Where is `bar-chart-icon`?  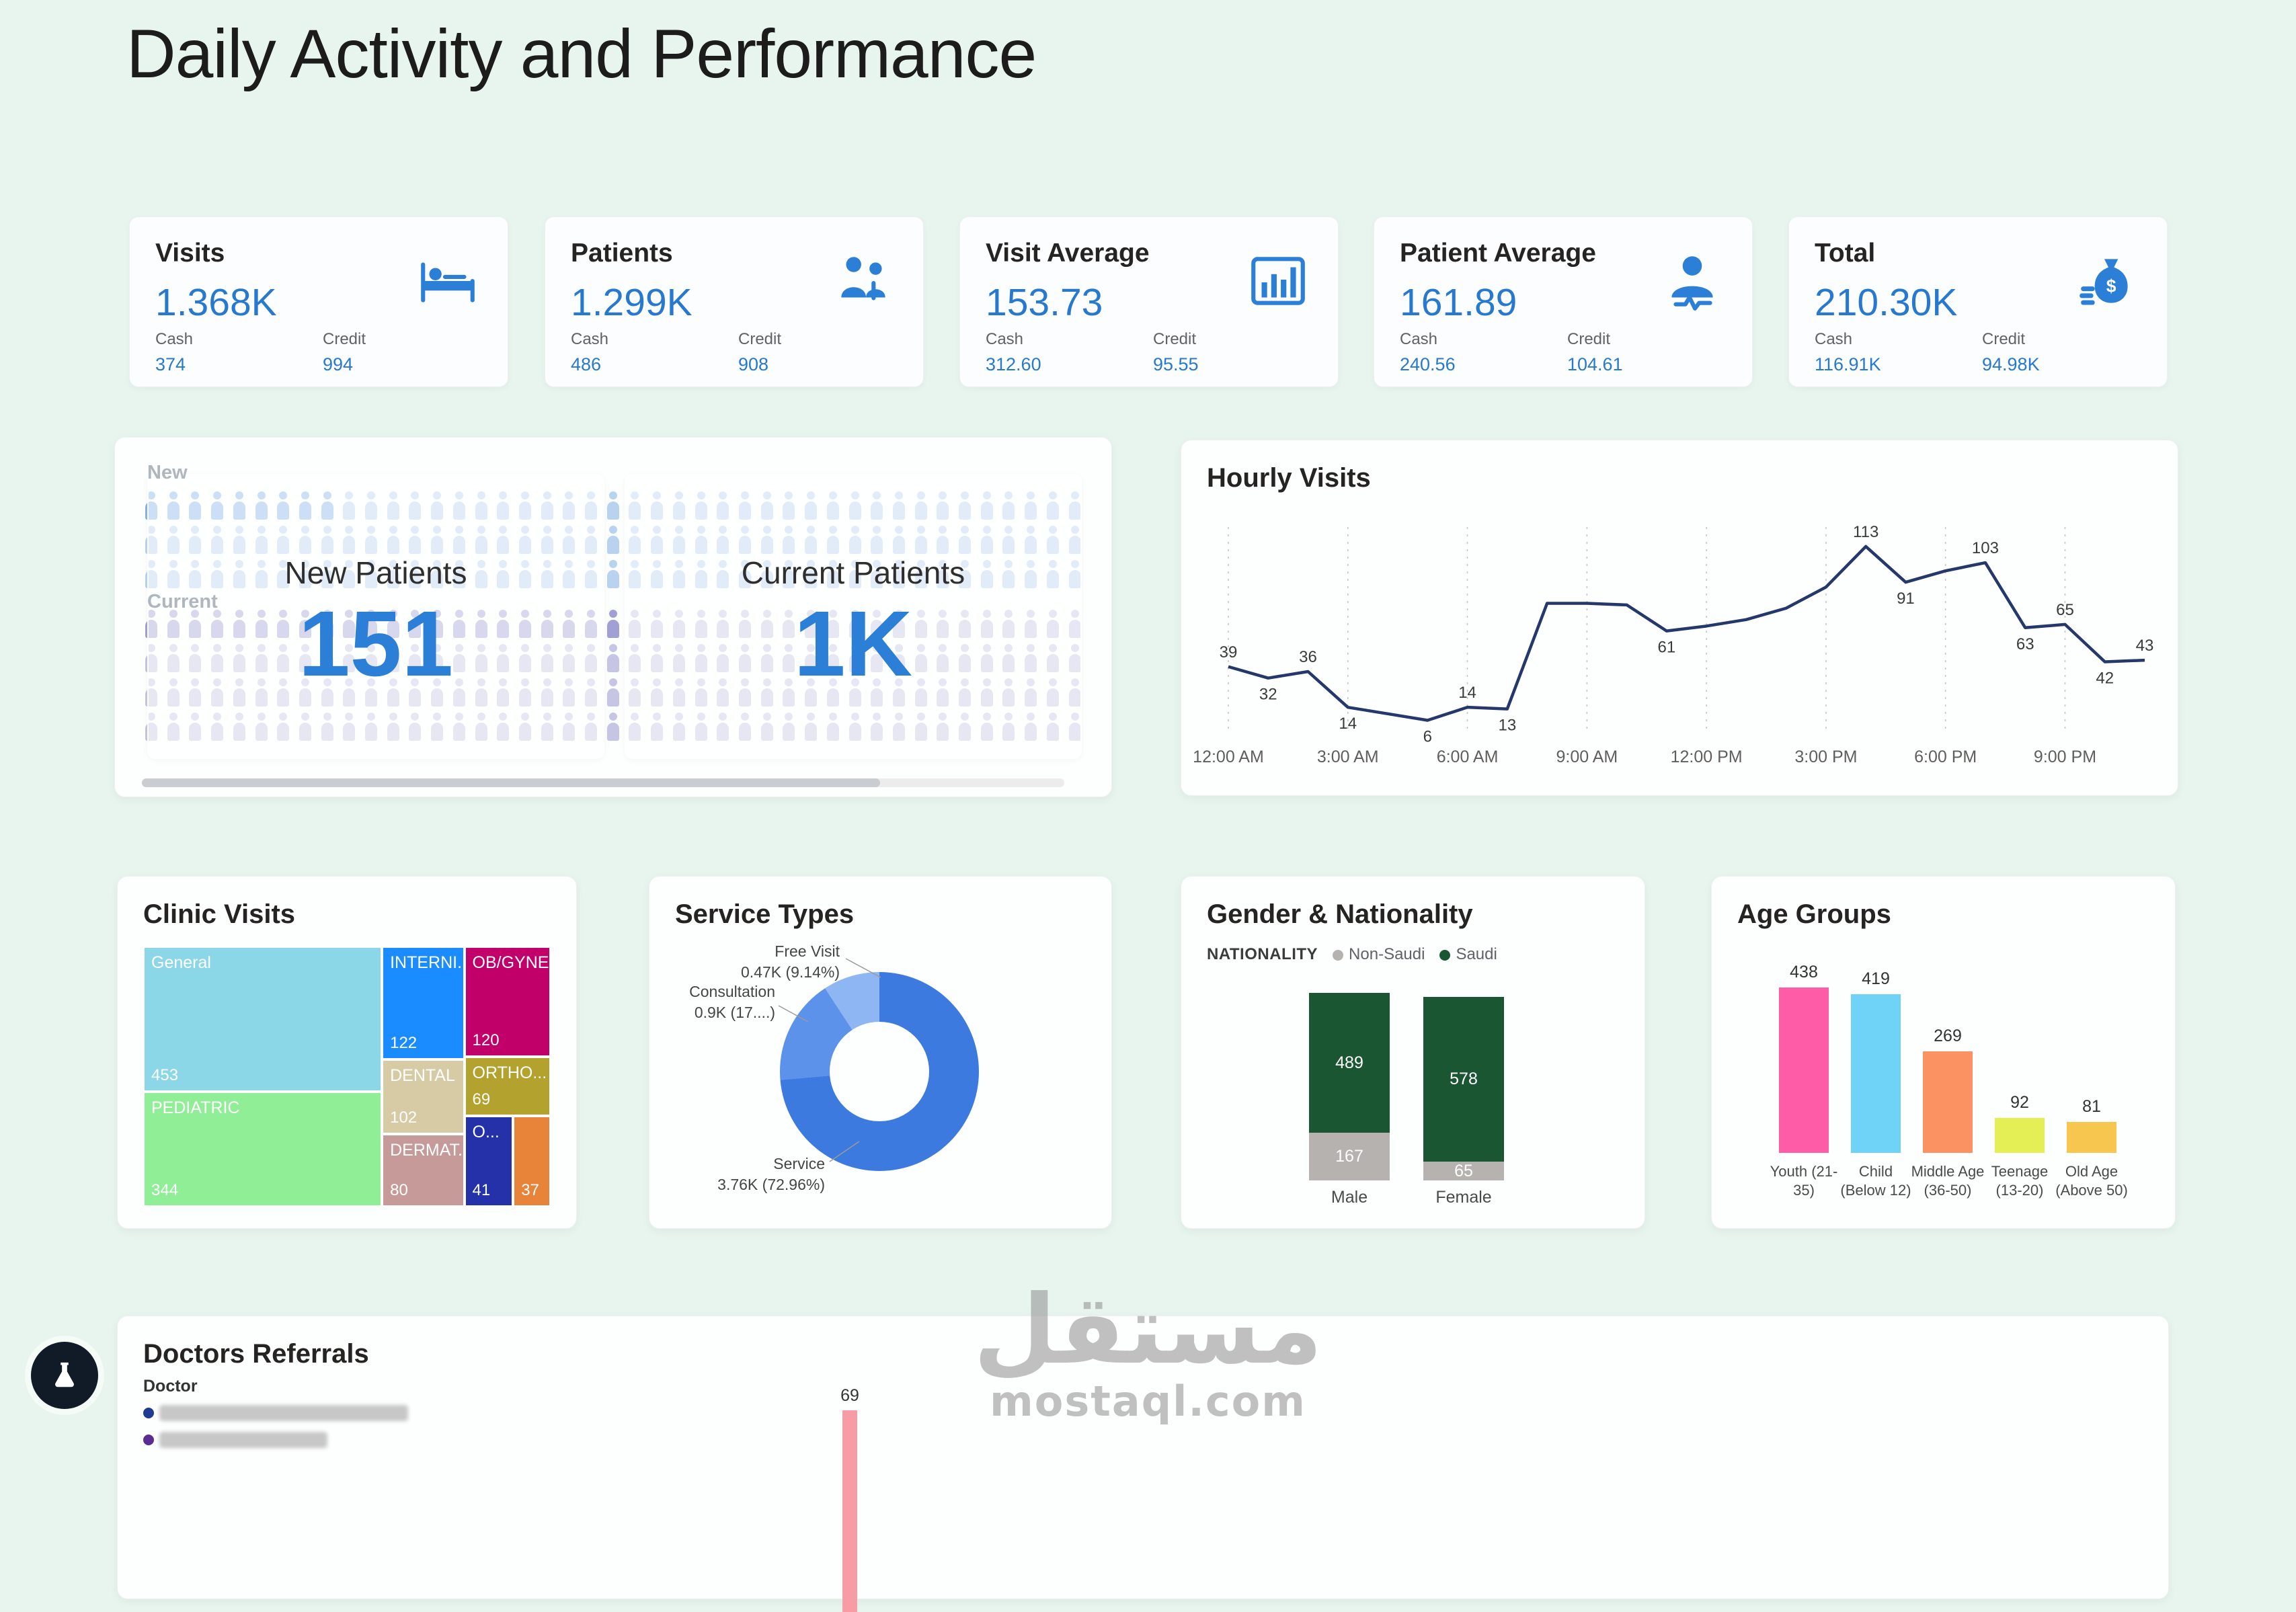
bar-chart-icon is located at coordinates (1278, 281).